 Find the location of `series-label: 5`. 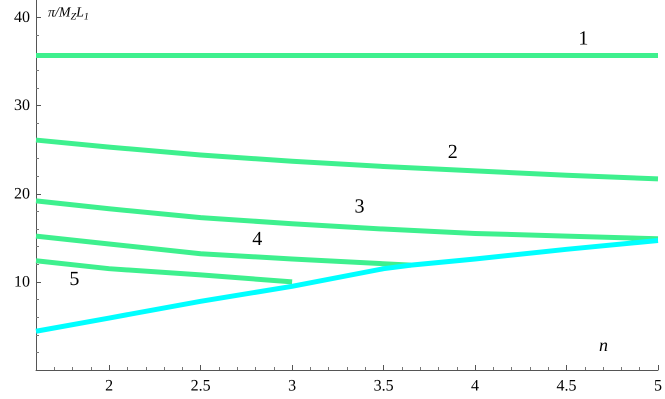

series-label: 5 is located at coordinates (74, 279).